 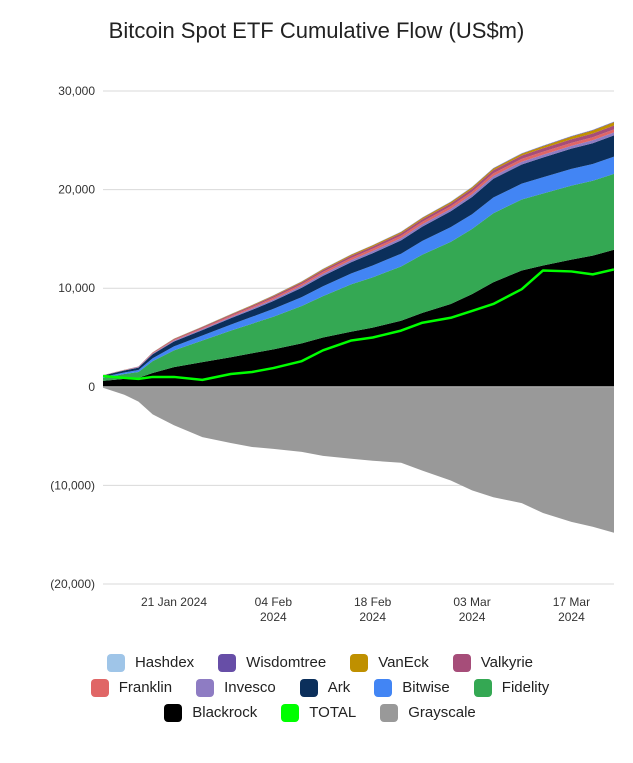 I want to click on legend-label: Blackrock, so click(x=225, y=712).